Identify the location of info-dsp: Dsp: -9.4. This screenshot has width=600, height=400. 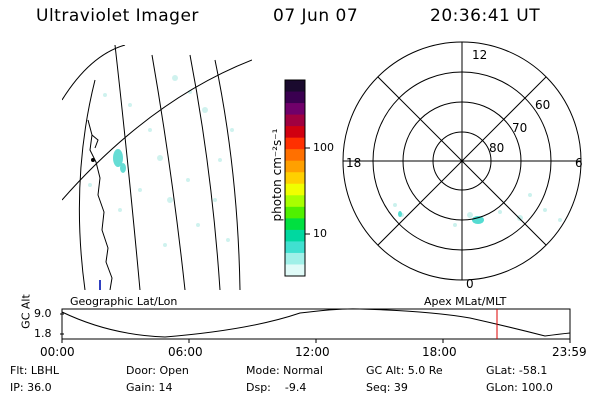
(276, 387).